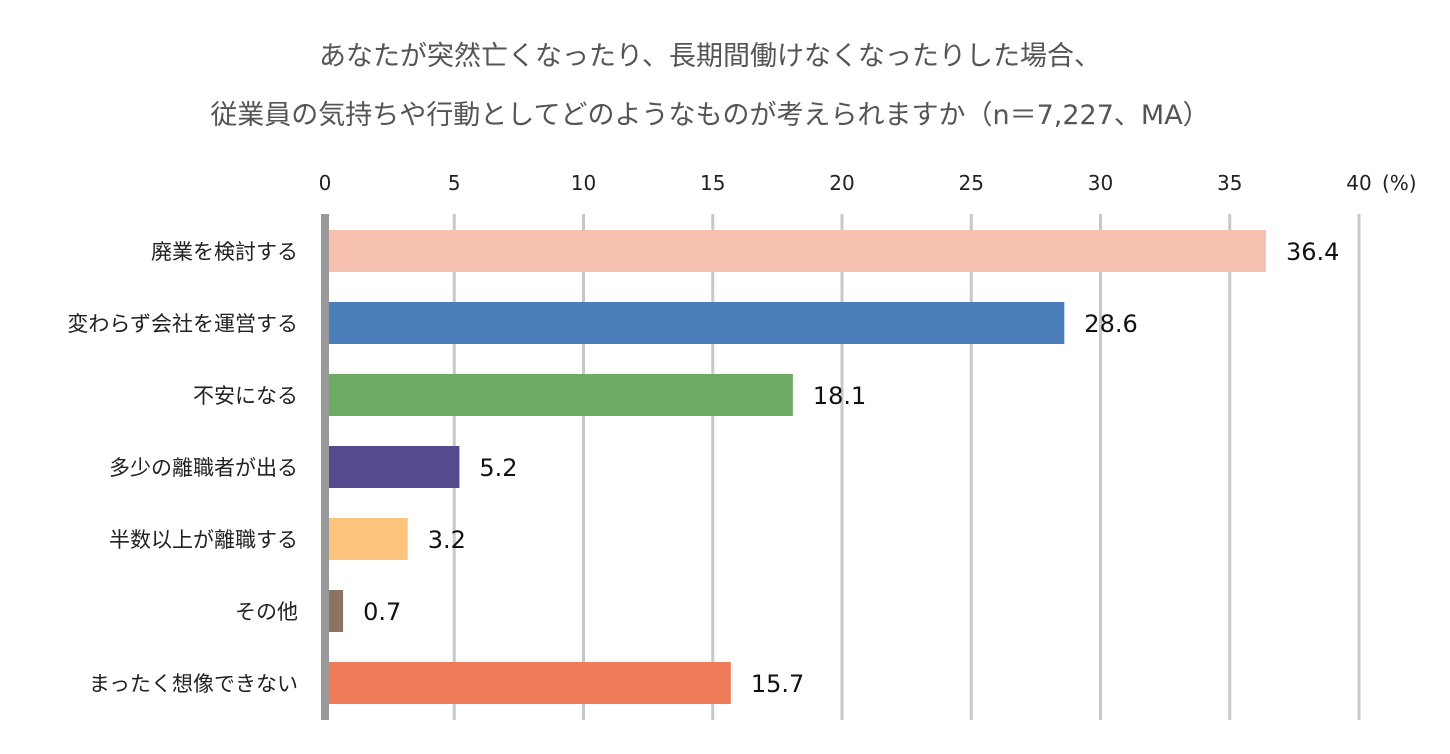 The image size is (1450, 754). What do you see at coordinates (193, 684) in the screenshot?
I see `category-label: まったく想像できない` at bounding box center [193, 684].